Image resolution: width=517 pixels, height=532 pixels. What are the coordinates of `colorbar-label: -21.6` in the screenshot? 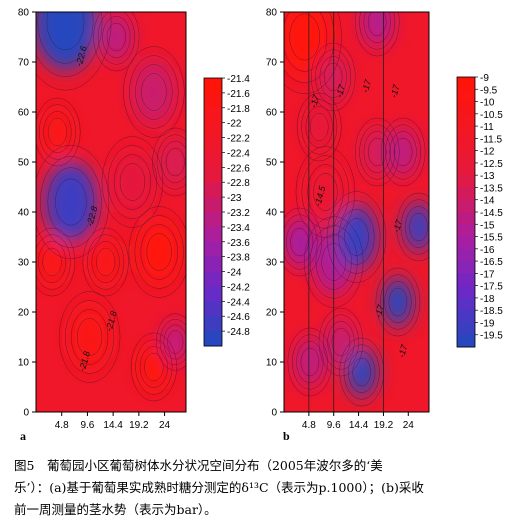 It's located at (238, 94).